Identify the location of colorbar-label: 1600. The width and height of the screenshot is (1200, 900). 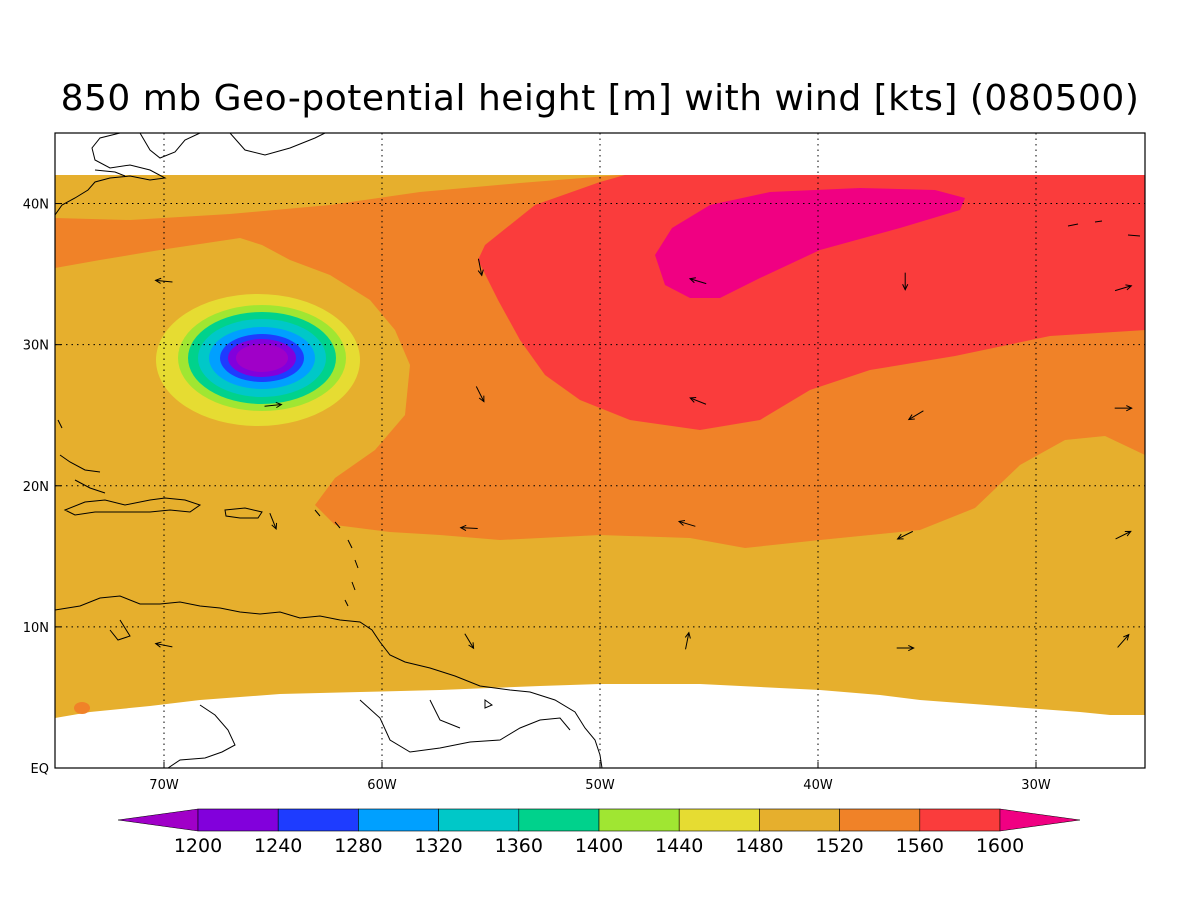
(1000, 846).